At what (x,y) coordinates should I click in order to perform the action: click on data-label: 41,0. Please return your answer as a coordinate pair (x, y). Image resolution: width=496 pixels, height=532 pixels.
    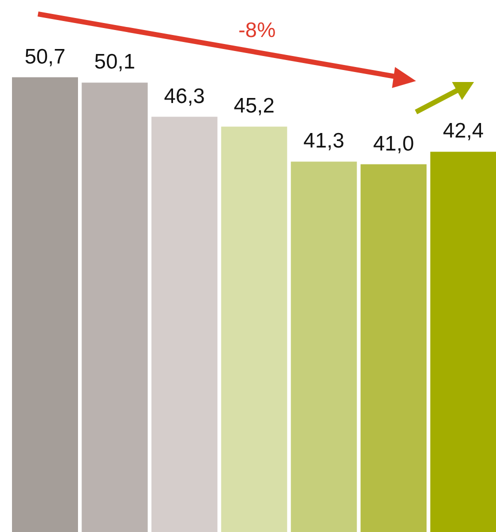
    Looking at the image, I should click on (393, 144).